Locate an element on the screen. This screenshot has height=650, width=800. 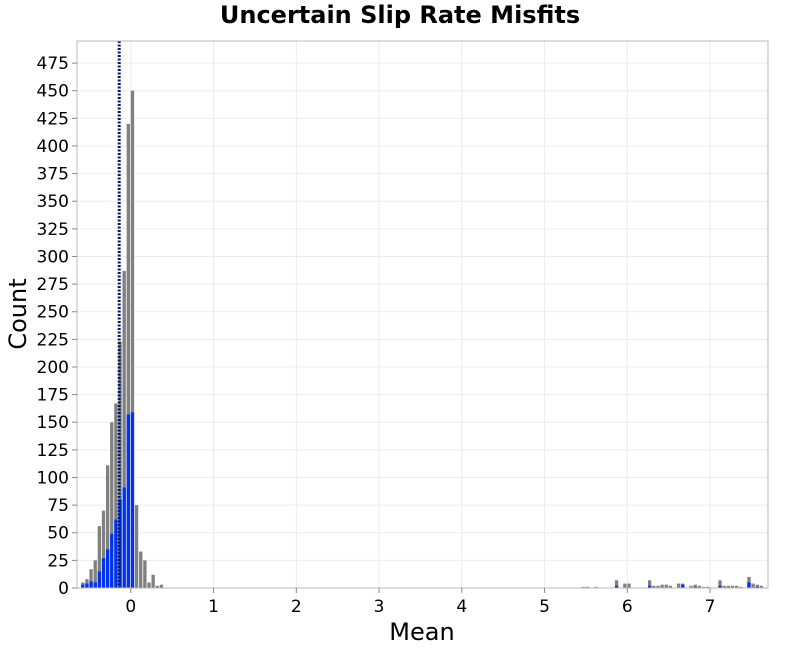
y-tick-label: 250 is located at coordinates (53, 313).